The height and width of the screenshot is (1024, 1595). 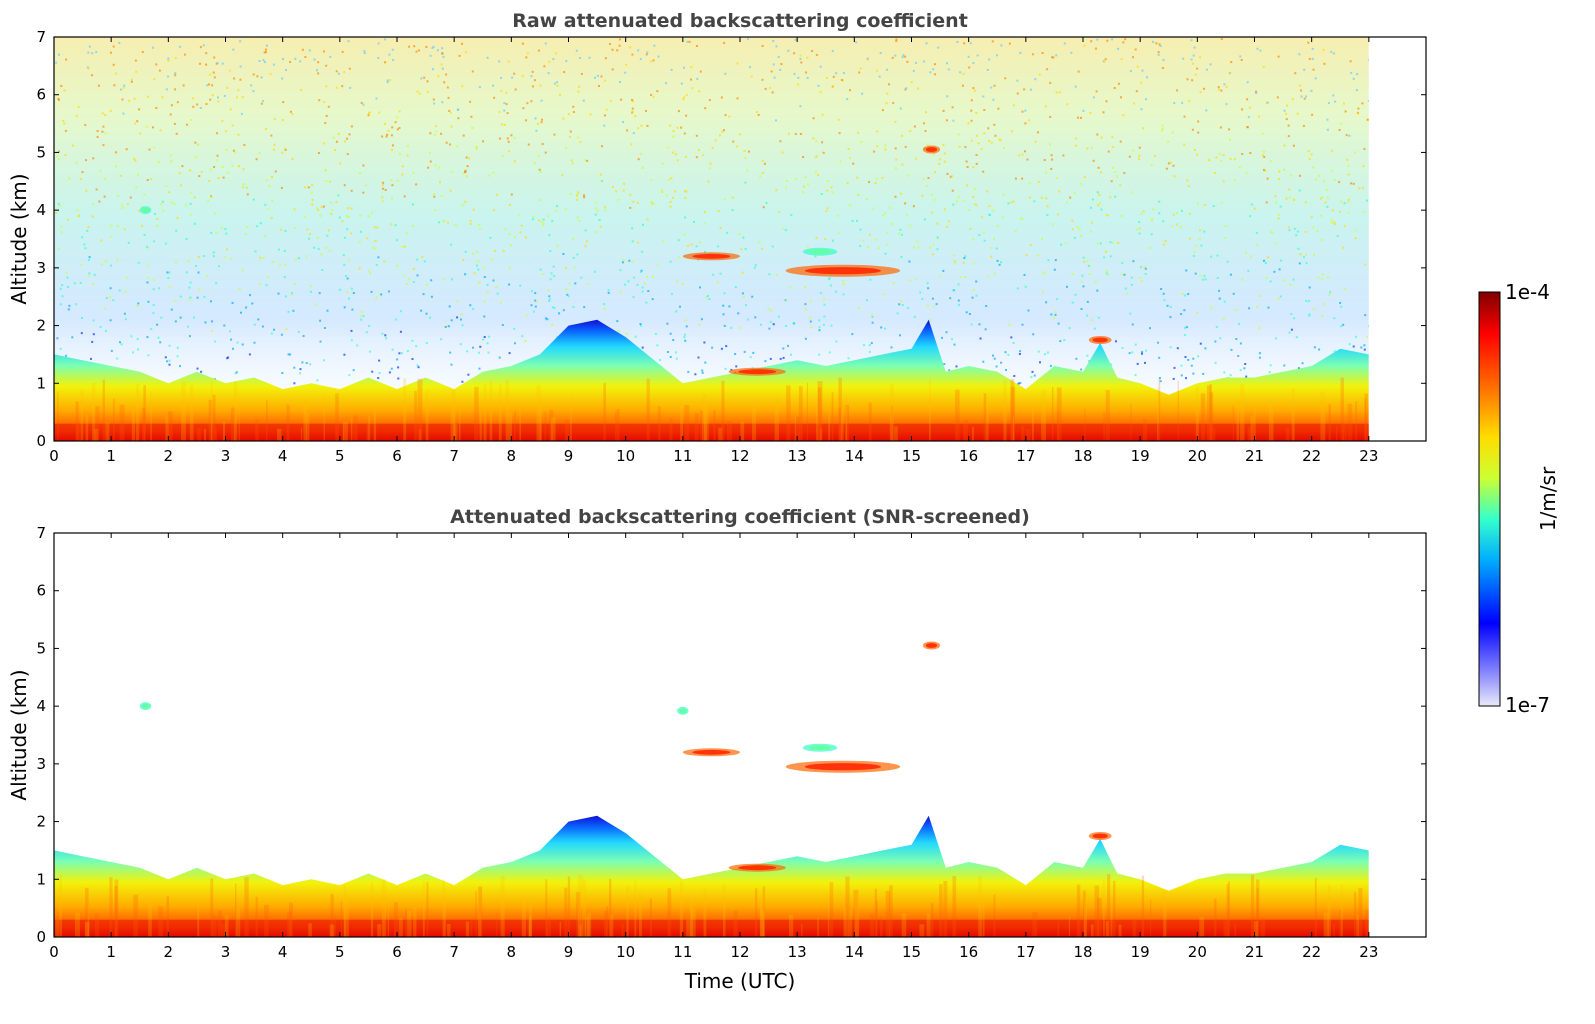 I want to click on x-tick-label: 15, so click(x=911, y=952).